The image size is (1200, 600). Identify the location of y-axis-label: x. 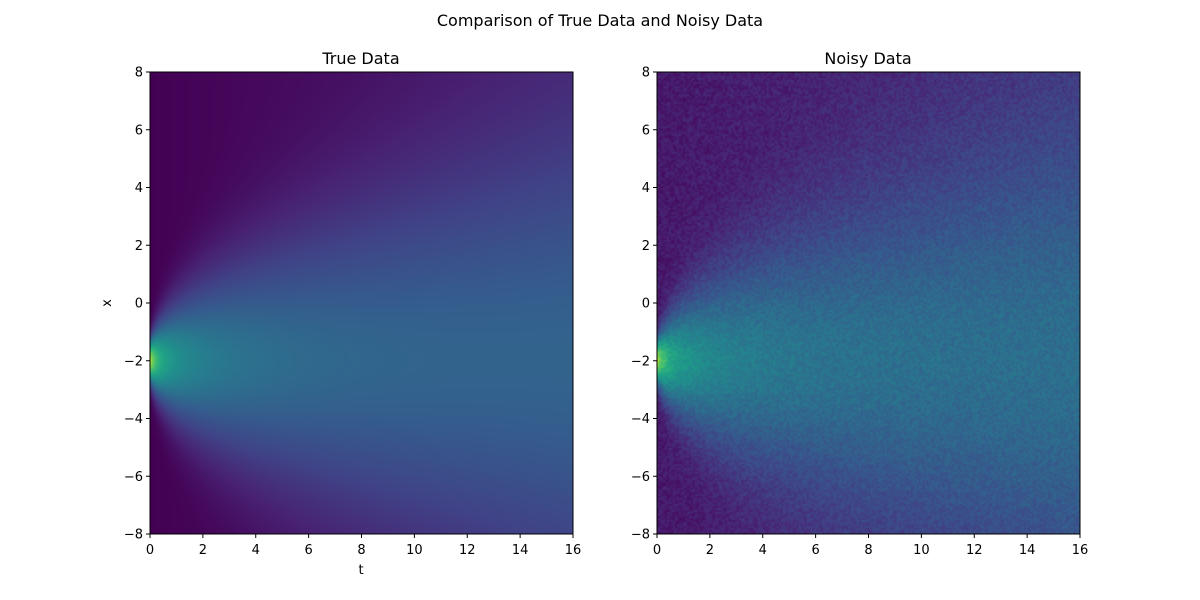
(107, 303).